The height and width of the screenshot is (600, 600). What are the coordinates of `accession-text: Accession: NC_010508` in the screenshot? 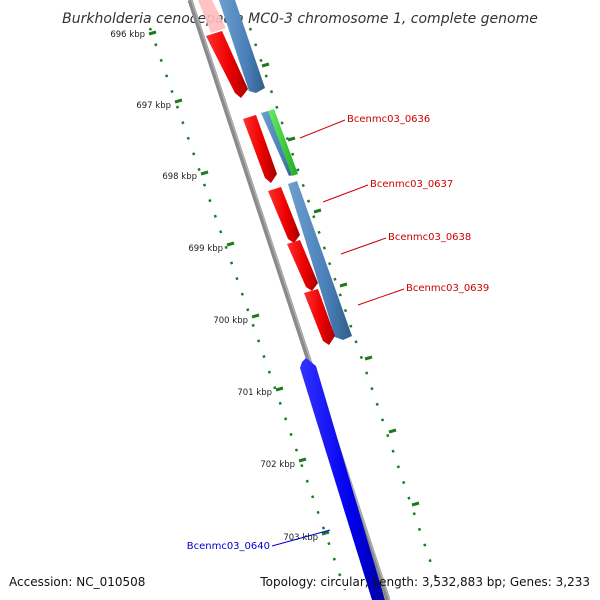 It's located at (77, 582).